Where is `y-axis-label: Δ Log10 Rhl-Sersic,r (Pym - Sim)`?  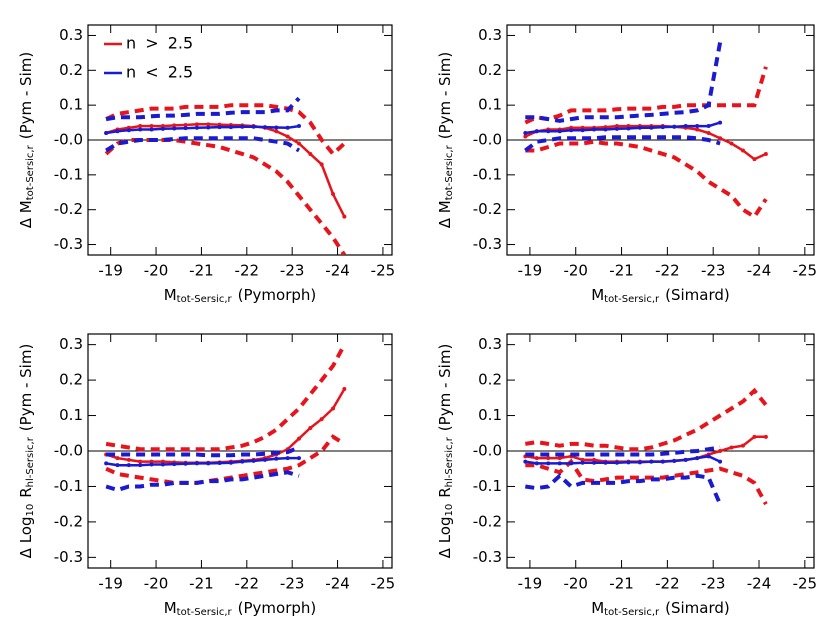
y-axis-label: Δ Log10 Rhl-Sersic,r (Pym - Sim) is located at coordinates (27, 451).